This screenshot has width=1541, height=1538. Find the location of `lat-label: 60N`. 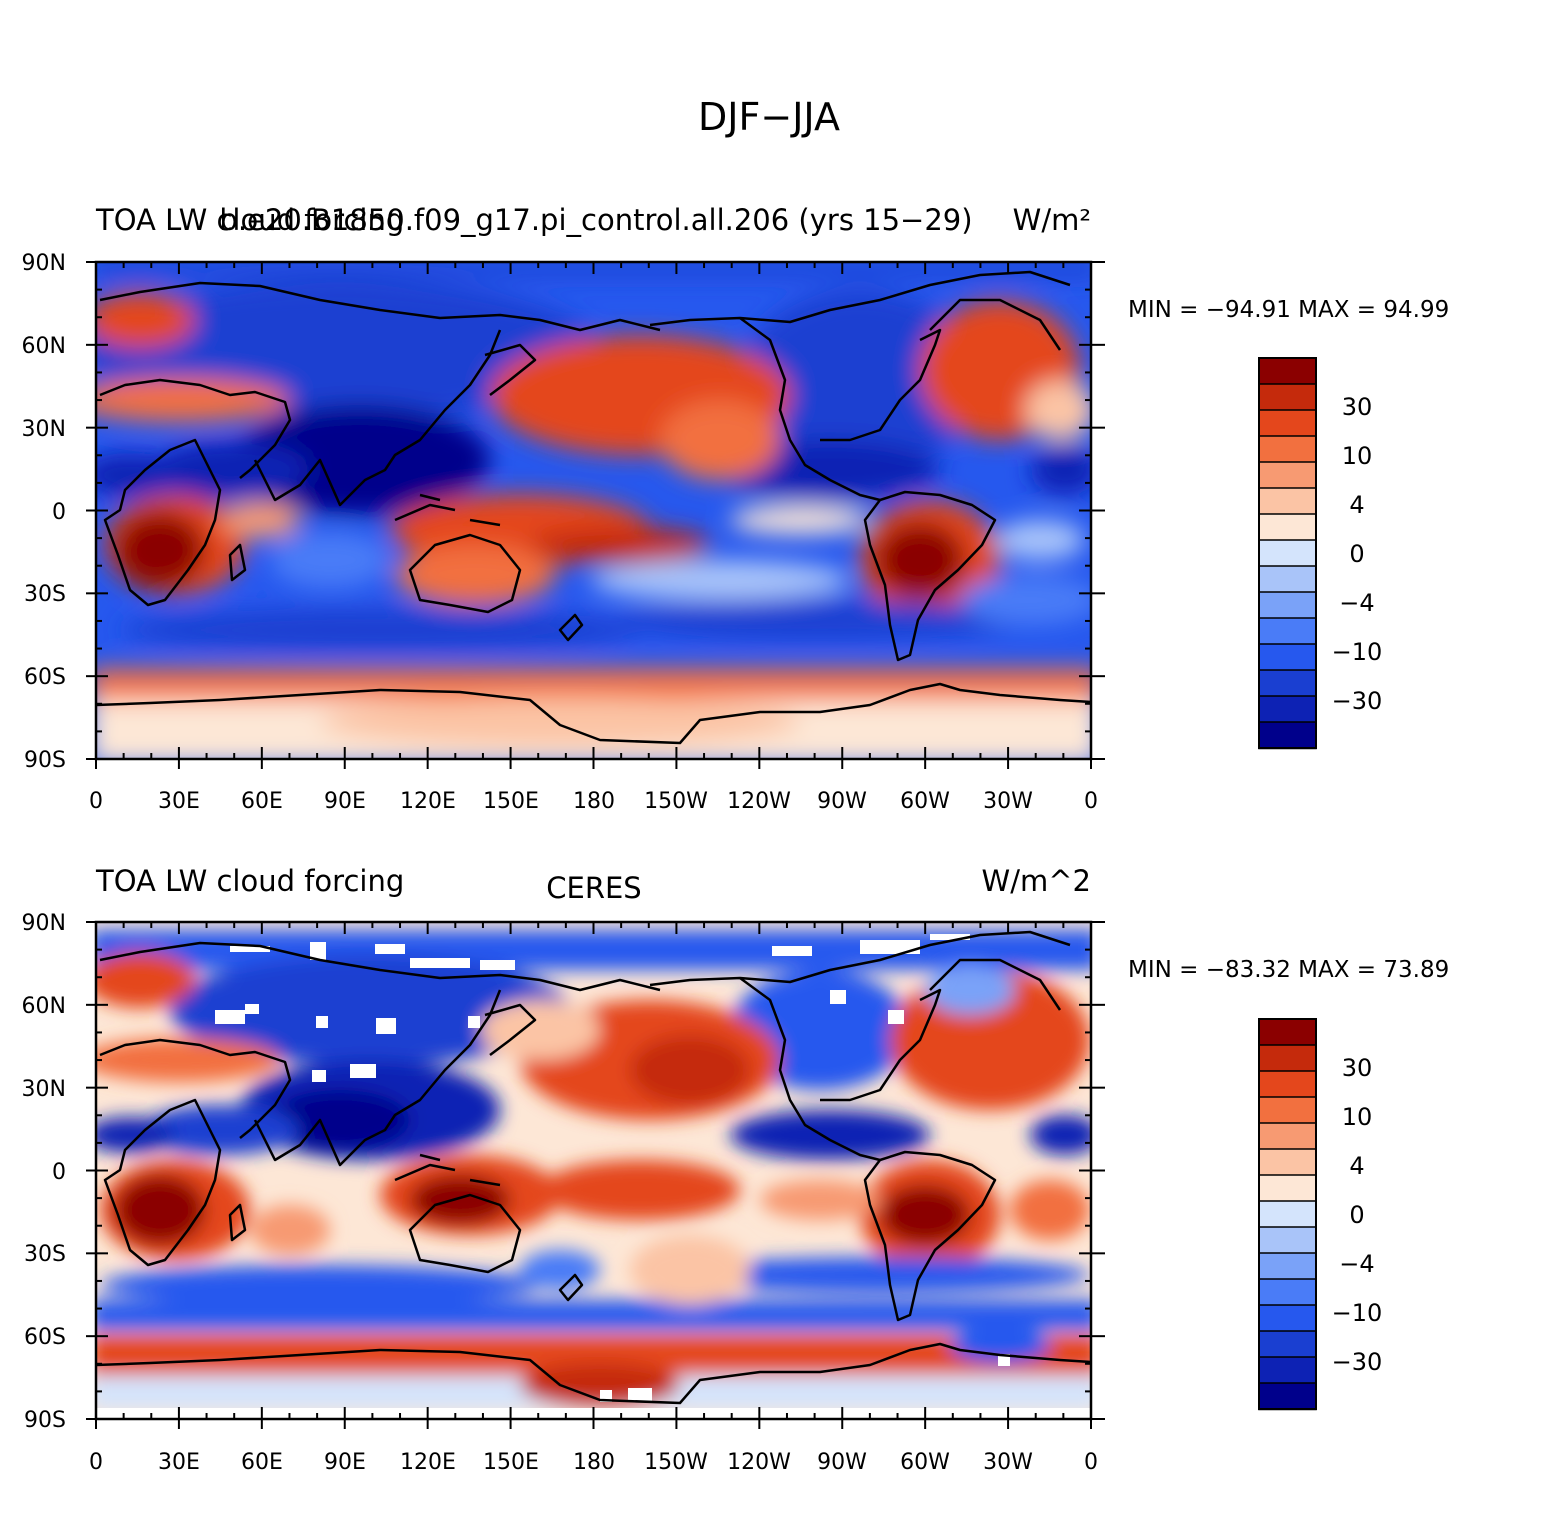

lat-label: 60N is located at coordinates (44, 1006).